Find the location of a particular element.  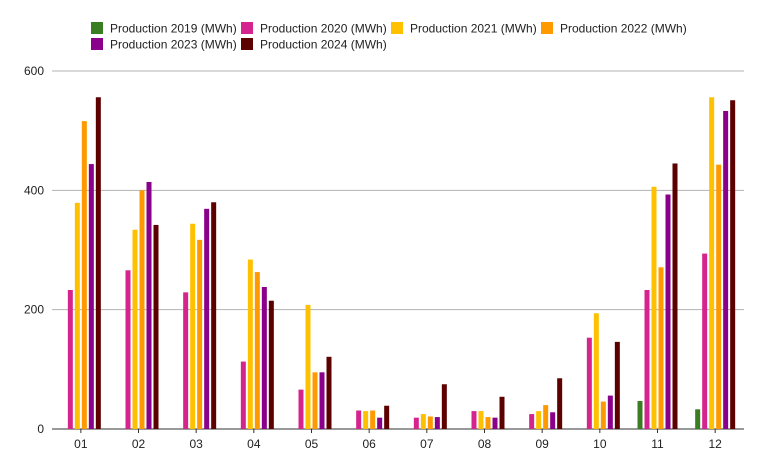

x-axis: 01 02 03 04 05 06 07 08 09 10 11 12 is located at coordinates (398, 440).